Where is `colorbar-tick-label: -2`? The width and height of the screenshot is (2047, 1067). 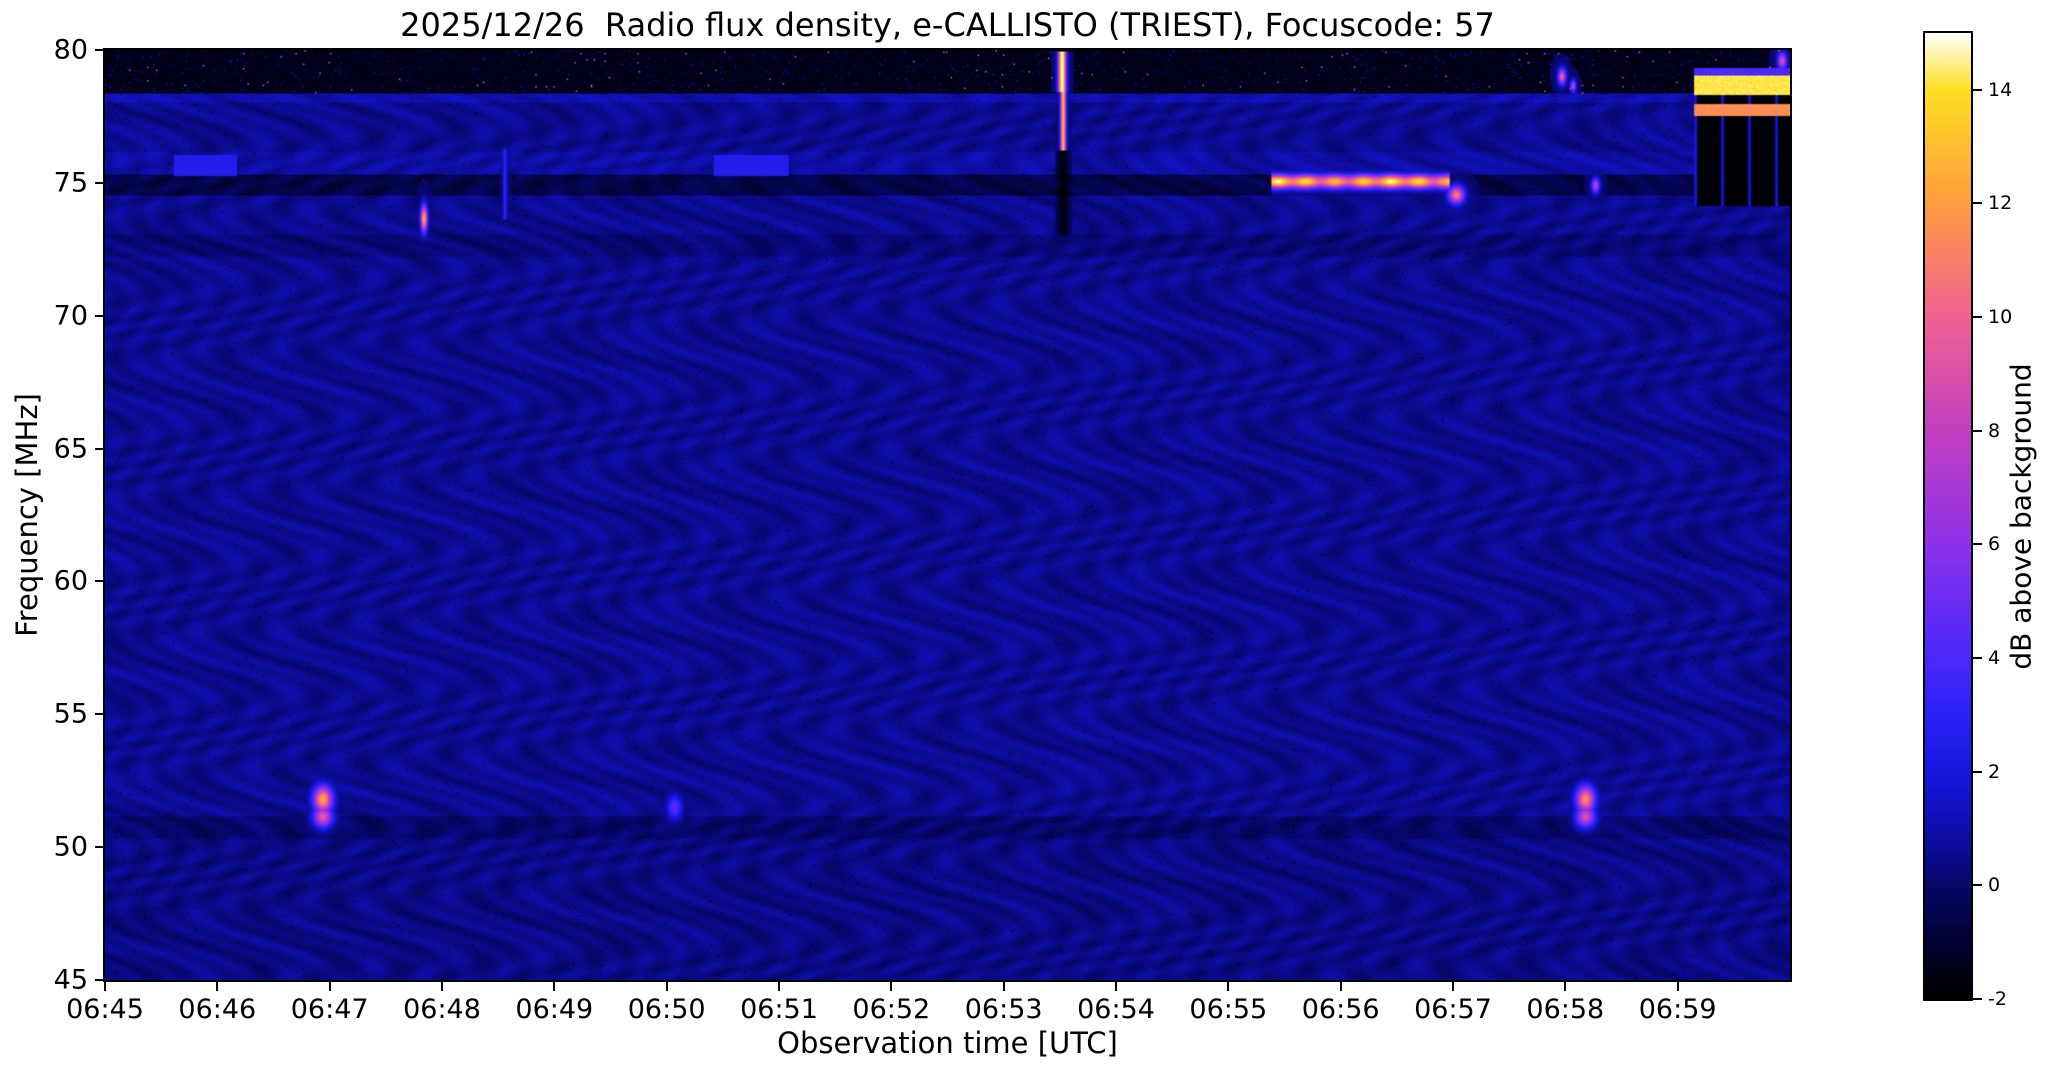 colorbar-tick-label: -2 is located at coordinates (1997, 999).